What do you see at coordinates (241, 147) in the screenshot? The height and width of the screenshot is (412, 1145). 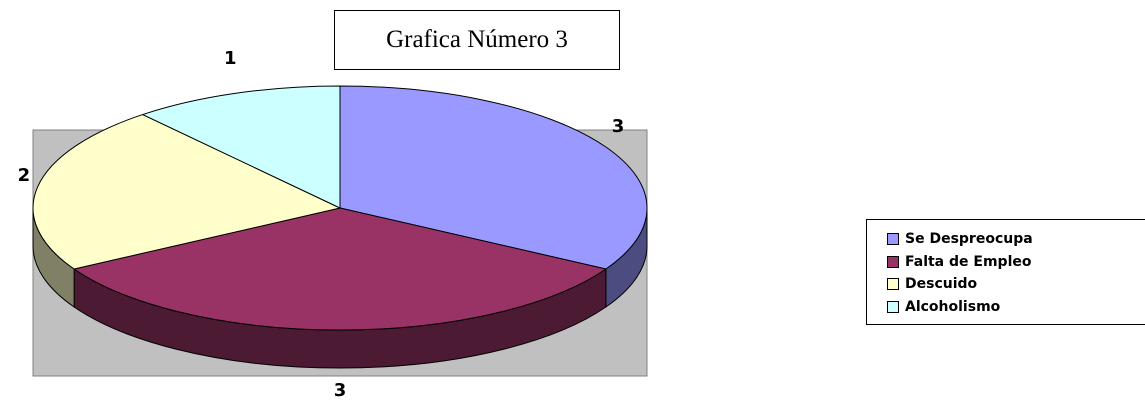 I see `pie-slice-alcoholismo` at bounding box center [241, 147].